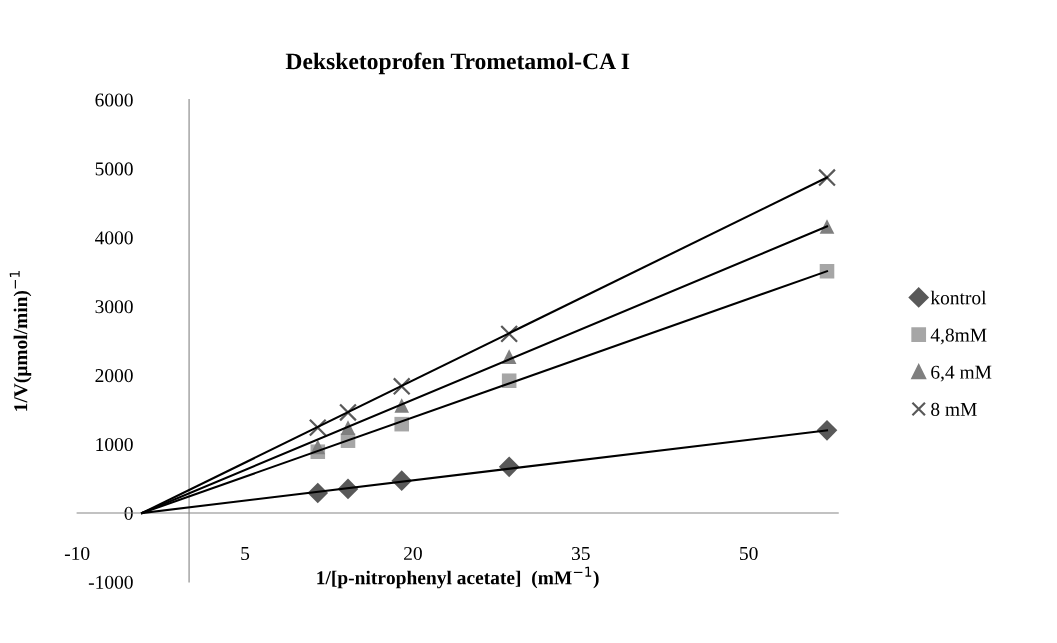 Image resolution: width=1057 pixels, height=643 pixels. I want to click on x-axis-title: 1/[p-nitrophenyl acetate] (mM$^{−1}$), so click(458, 577).